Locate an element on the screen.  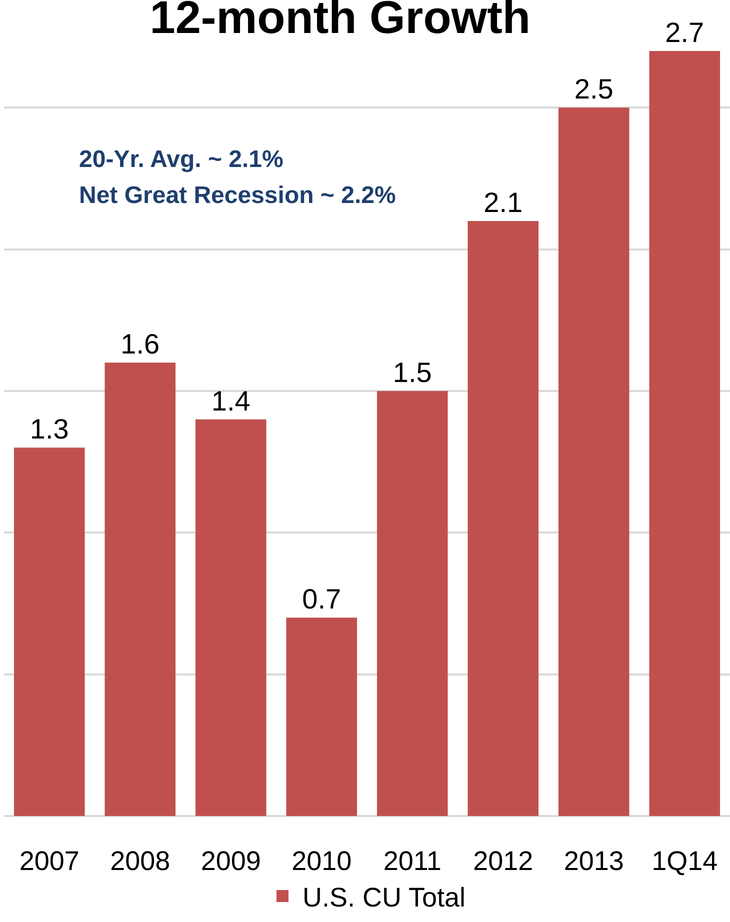
data-label: 1.6 is located at coordinates (140, 344).